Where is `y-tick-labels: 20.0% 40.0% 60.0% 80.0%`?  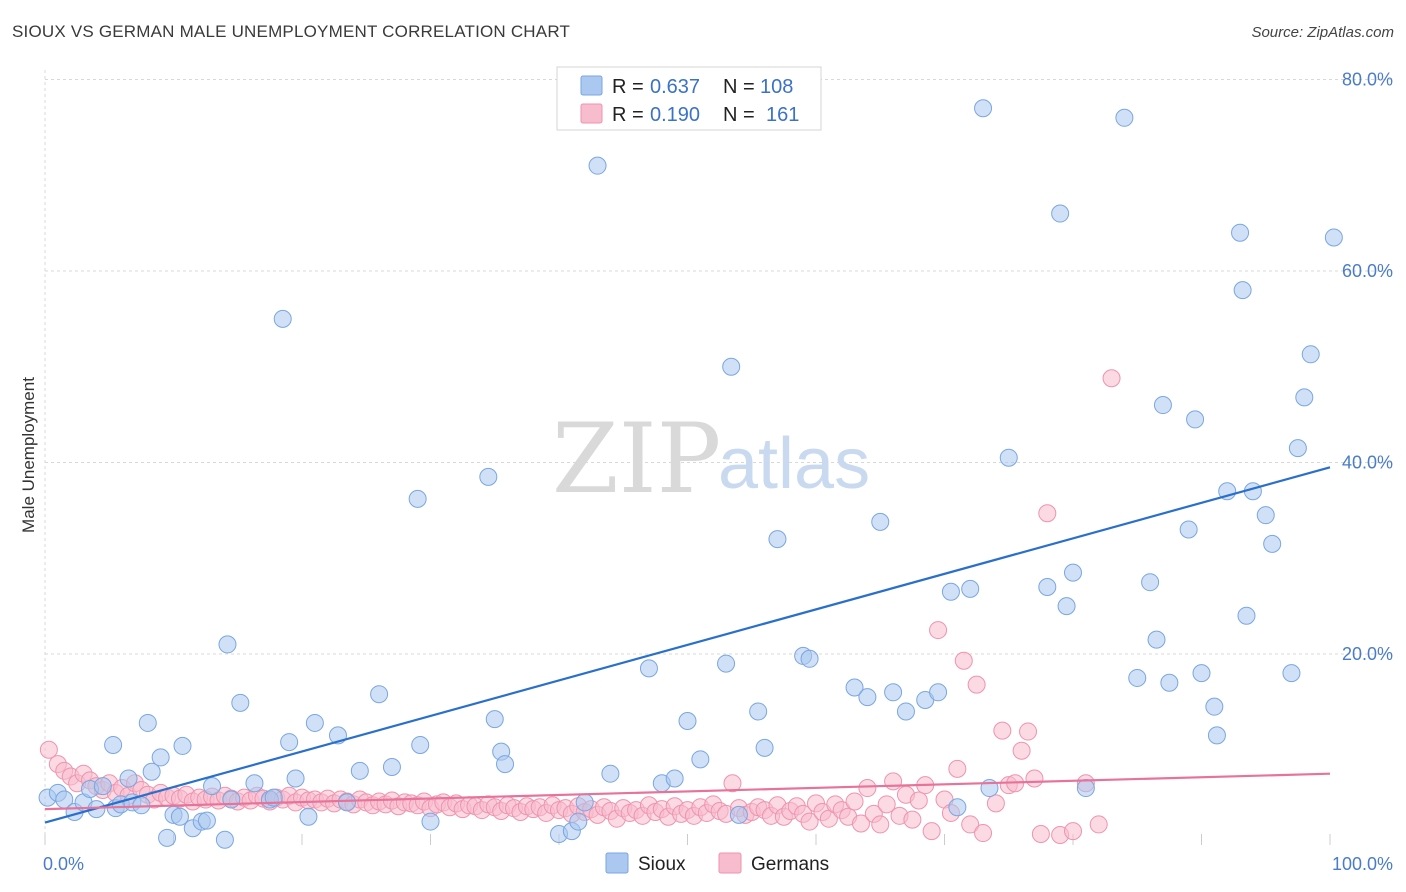 y-tick-labels: 20.0% 40.0% 60.0% 80.0% is located at coordinates (1367, 367).